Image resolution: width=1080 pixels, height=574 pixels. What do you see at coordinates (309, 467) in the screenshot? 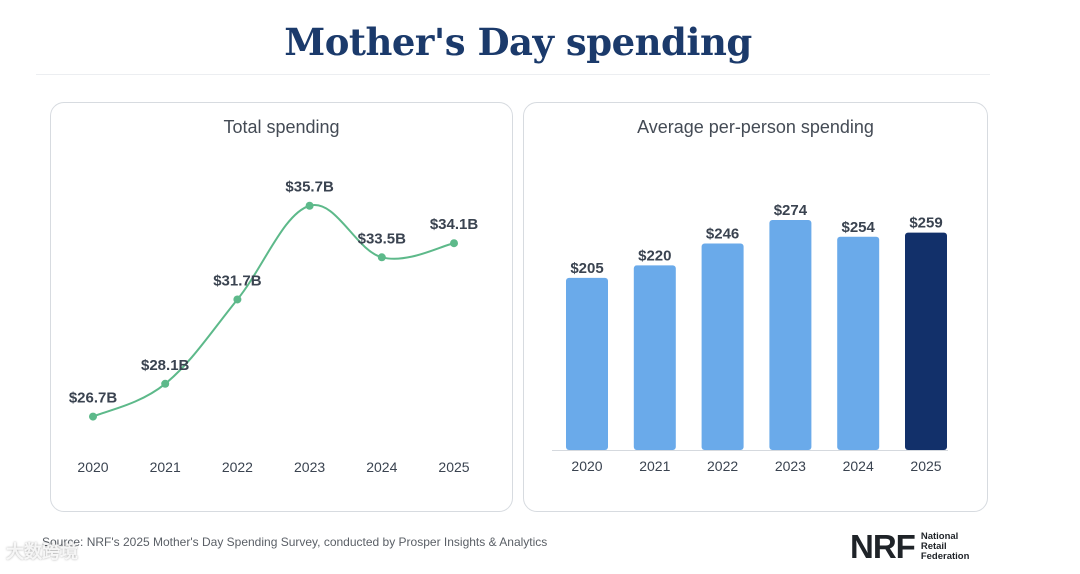
I see `line-x-tick-2023: 2023` at bounding box center [309, 467].